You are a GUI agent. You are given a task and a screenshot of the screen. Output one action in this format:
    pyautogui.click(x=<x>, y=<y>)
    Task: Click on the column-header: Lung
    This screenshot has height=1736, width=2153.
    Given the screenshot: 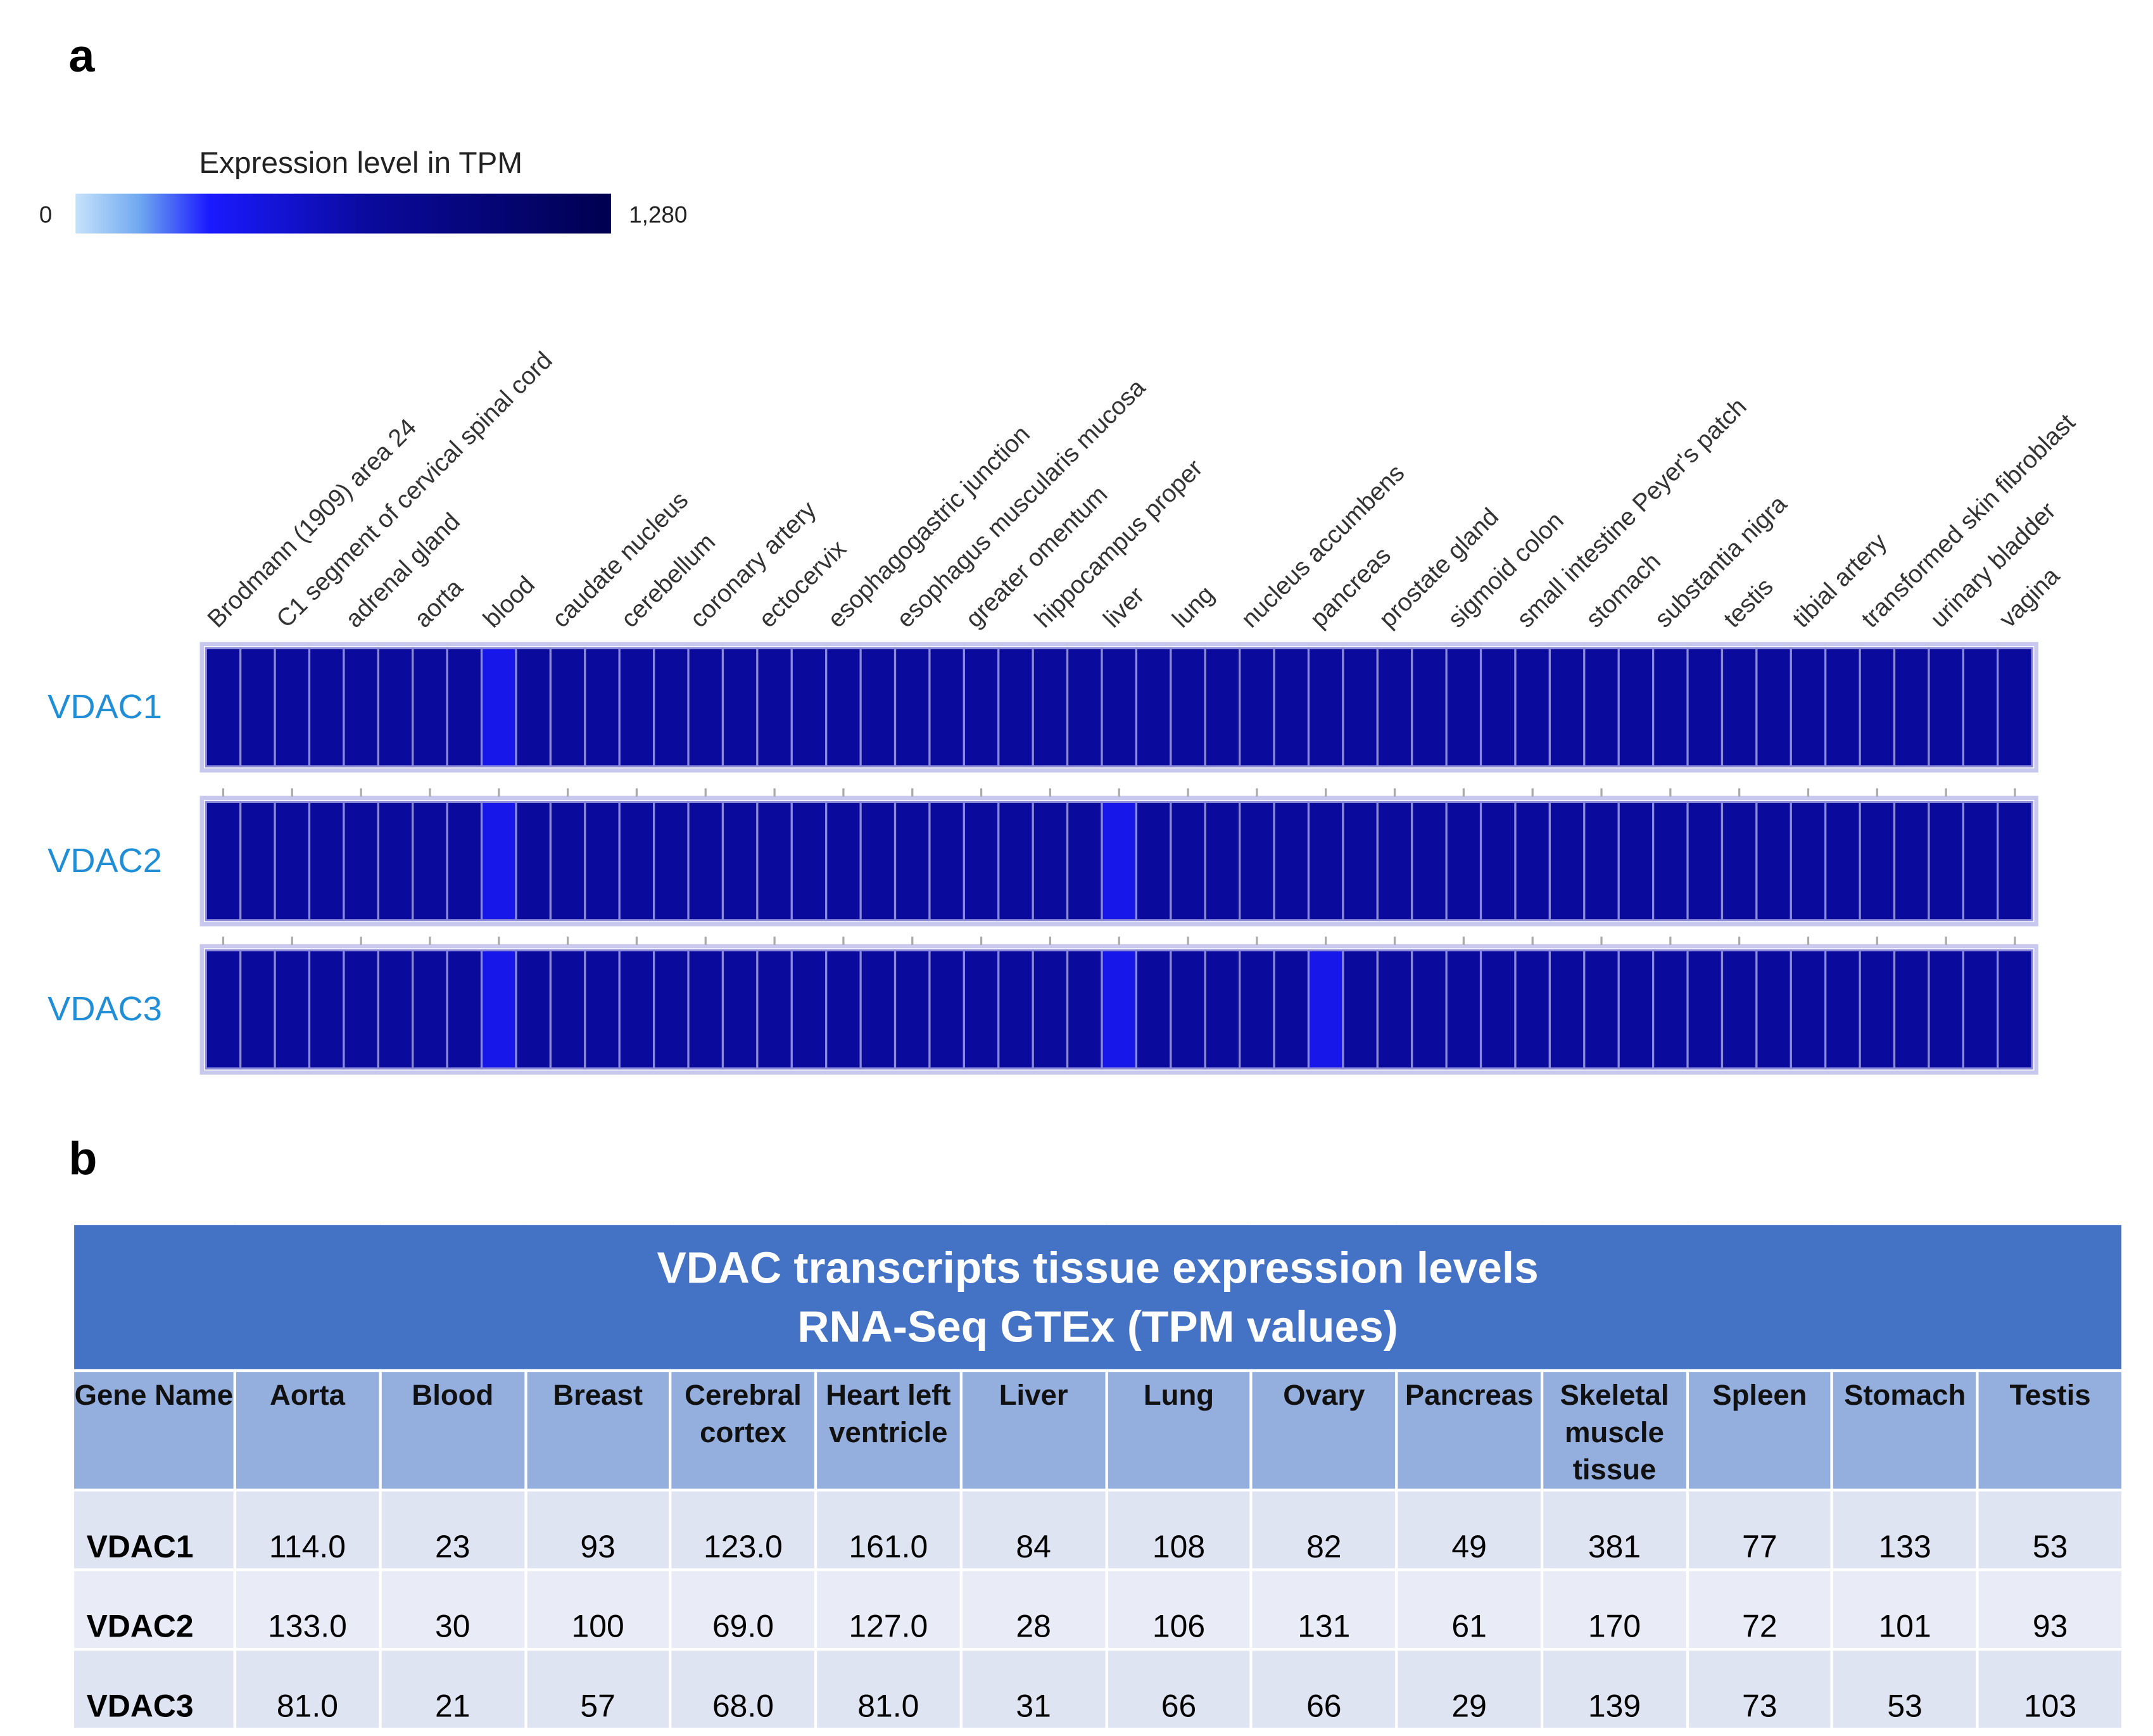 What is the action you would take?
    pyautogui.click(x=1178, y=1430)
    